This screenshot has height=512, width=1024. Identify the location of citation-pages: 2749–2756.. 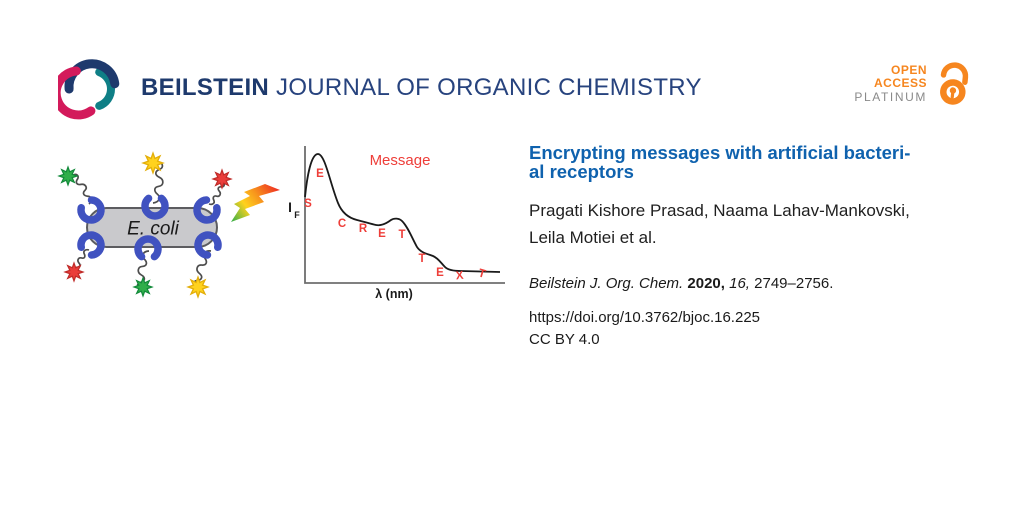
(794, 283).